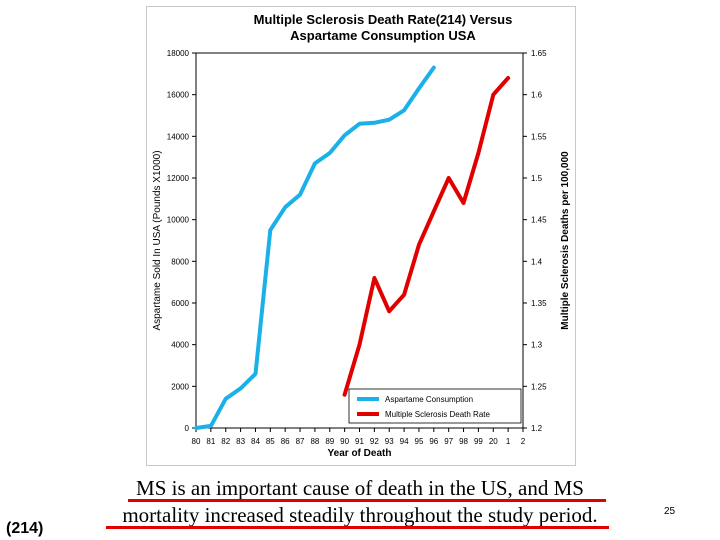  Describe the element at coordinates (565, 240) in the screenshot. I see `y-right-axis-title: Multiple Sclerosis Deaths per 100,000` at that location.